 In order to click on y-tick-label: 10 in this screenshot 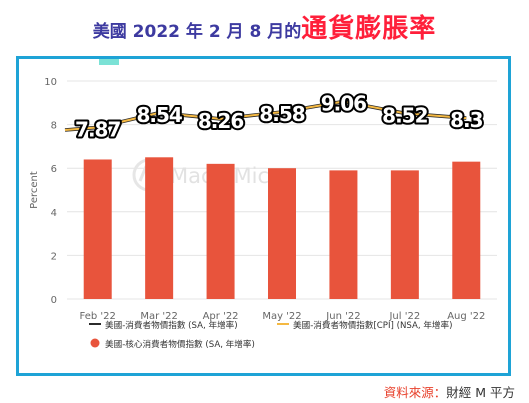, I will do `click(50, 82)`.